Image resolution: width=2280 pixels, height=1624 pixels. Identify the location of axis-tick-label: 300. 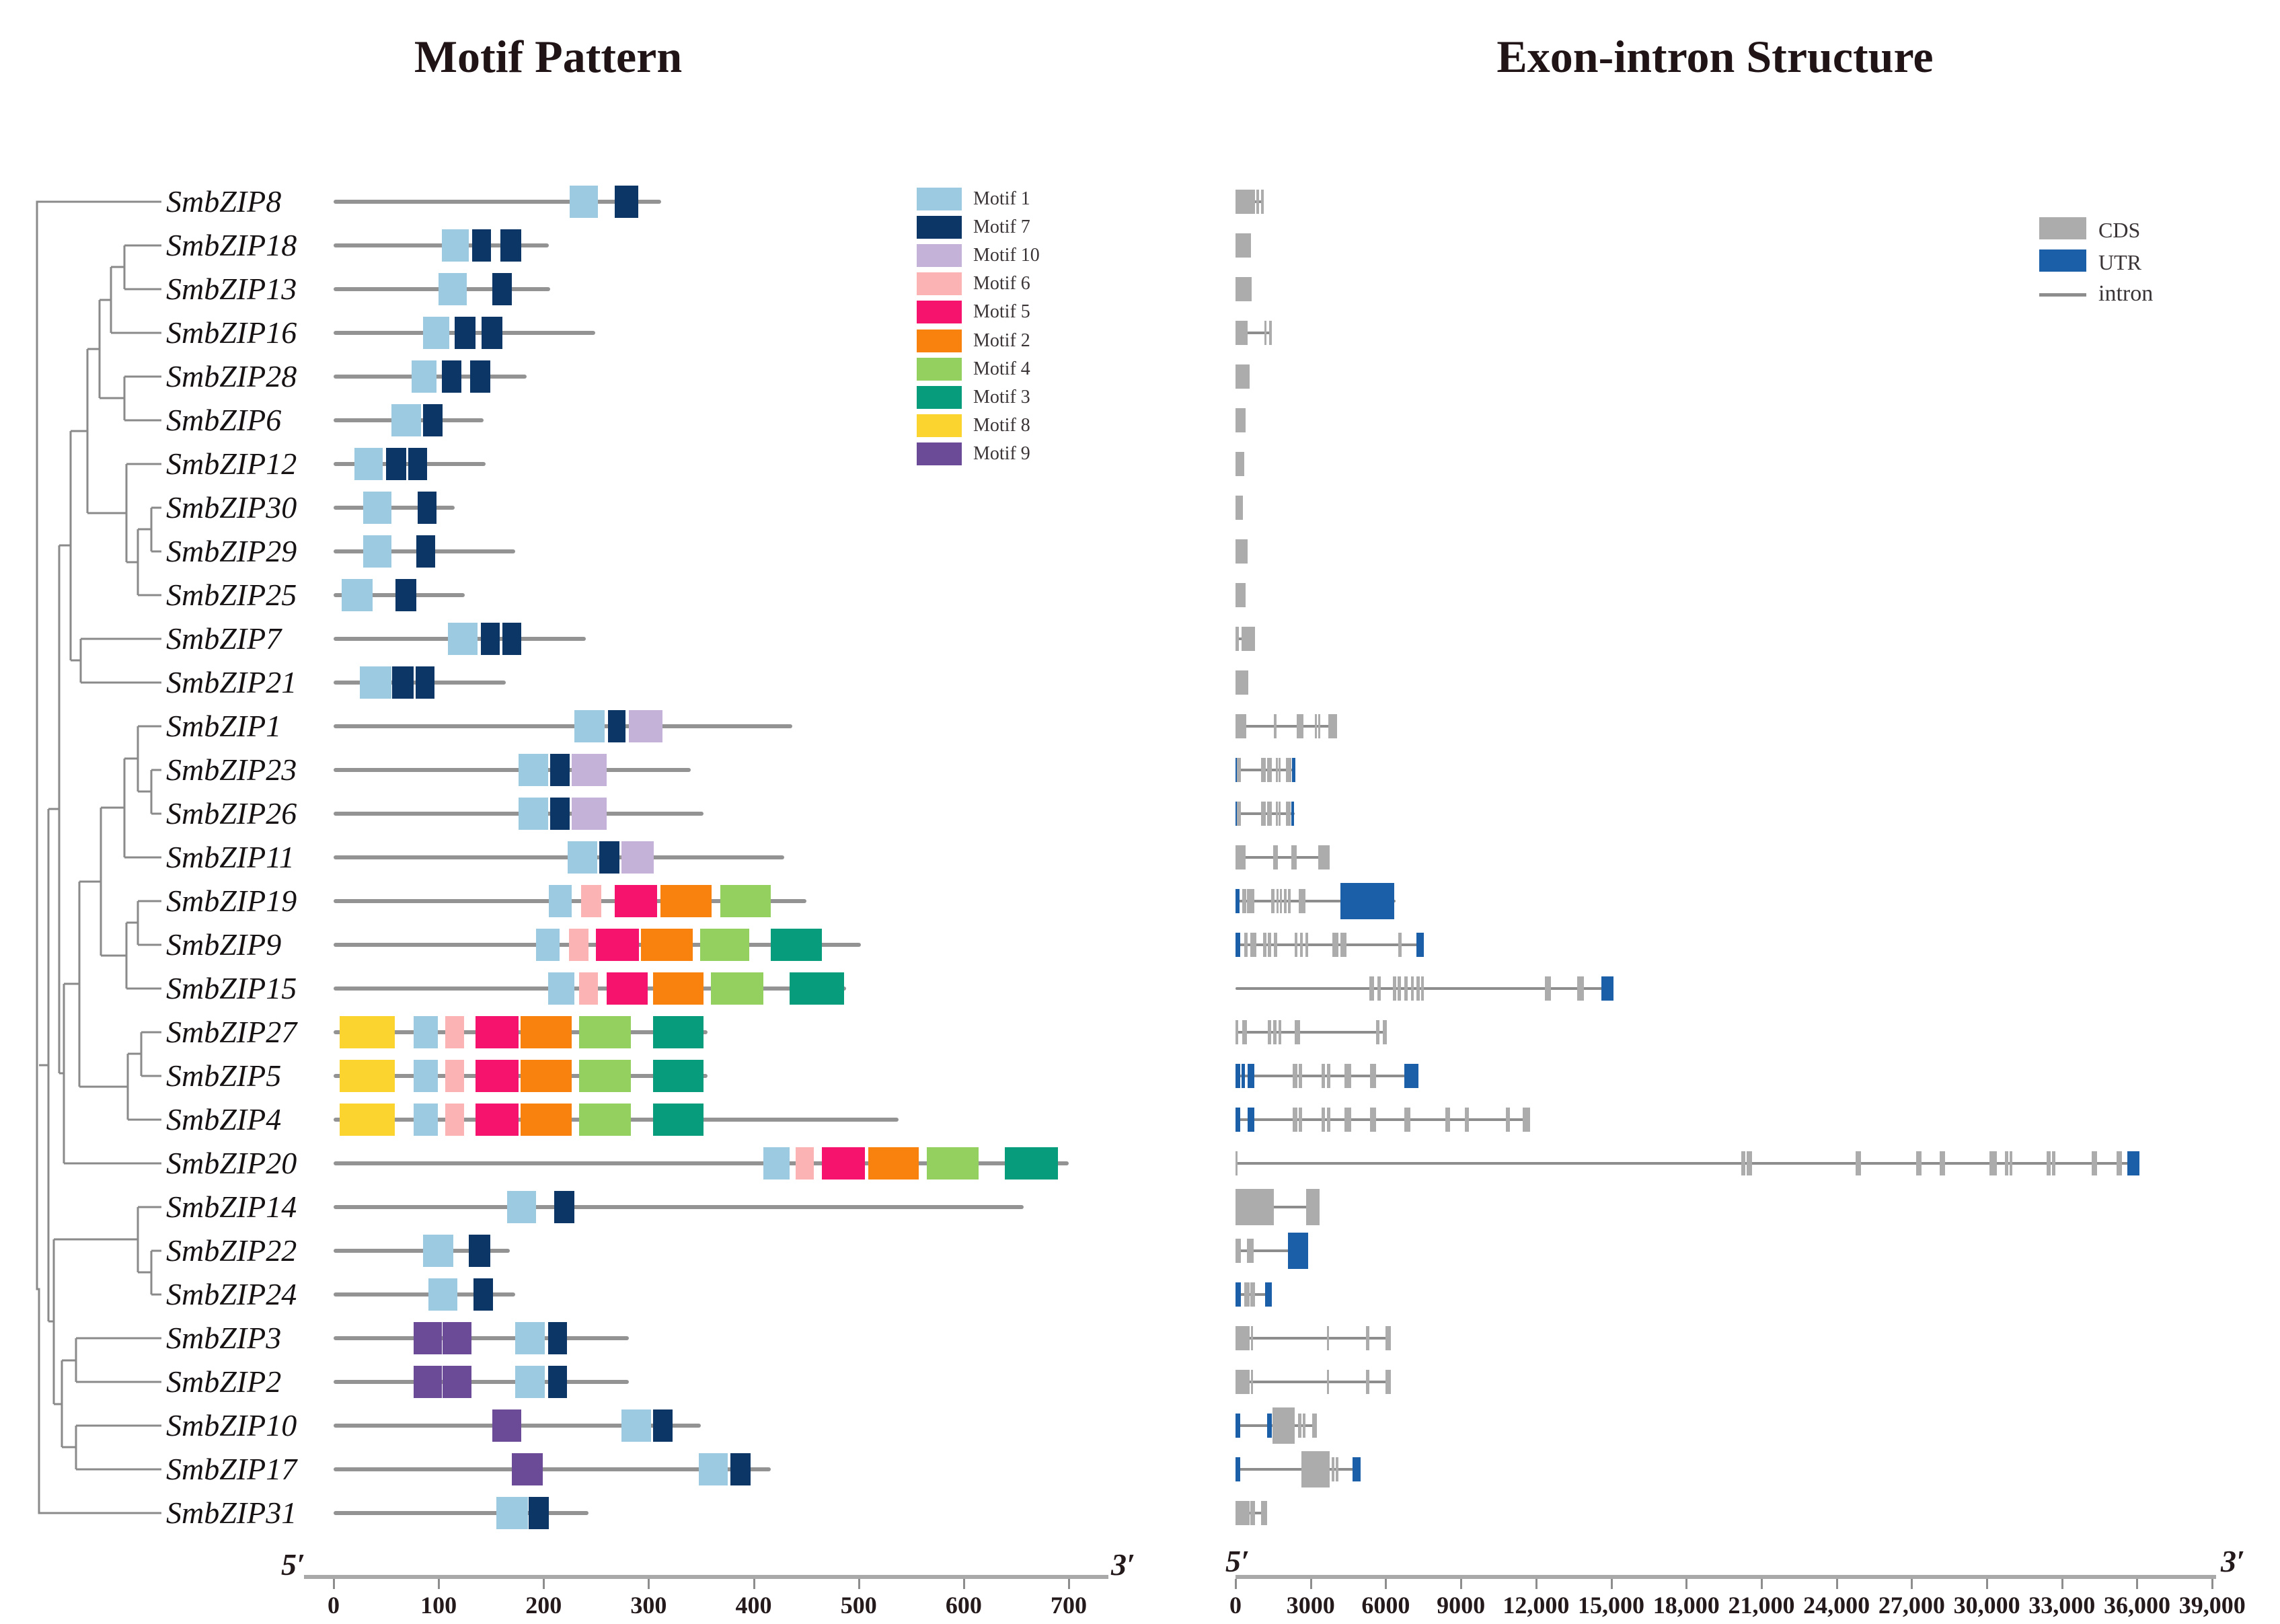
(649, 1605).